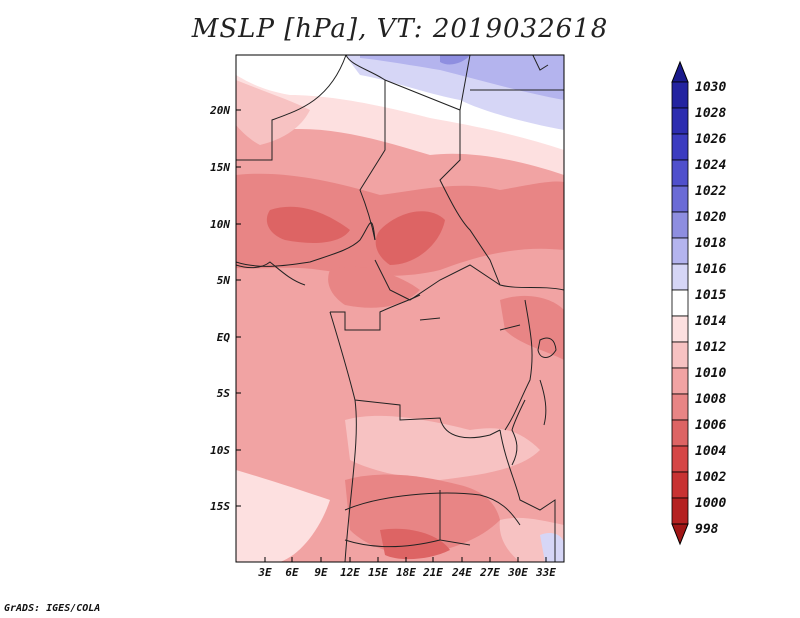 The image size is (800, 618). I want to click on xtick-label-30E: 30E, so click(518, 572).